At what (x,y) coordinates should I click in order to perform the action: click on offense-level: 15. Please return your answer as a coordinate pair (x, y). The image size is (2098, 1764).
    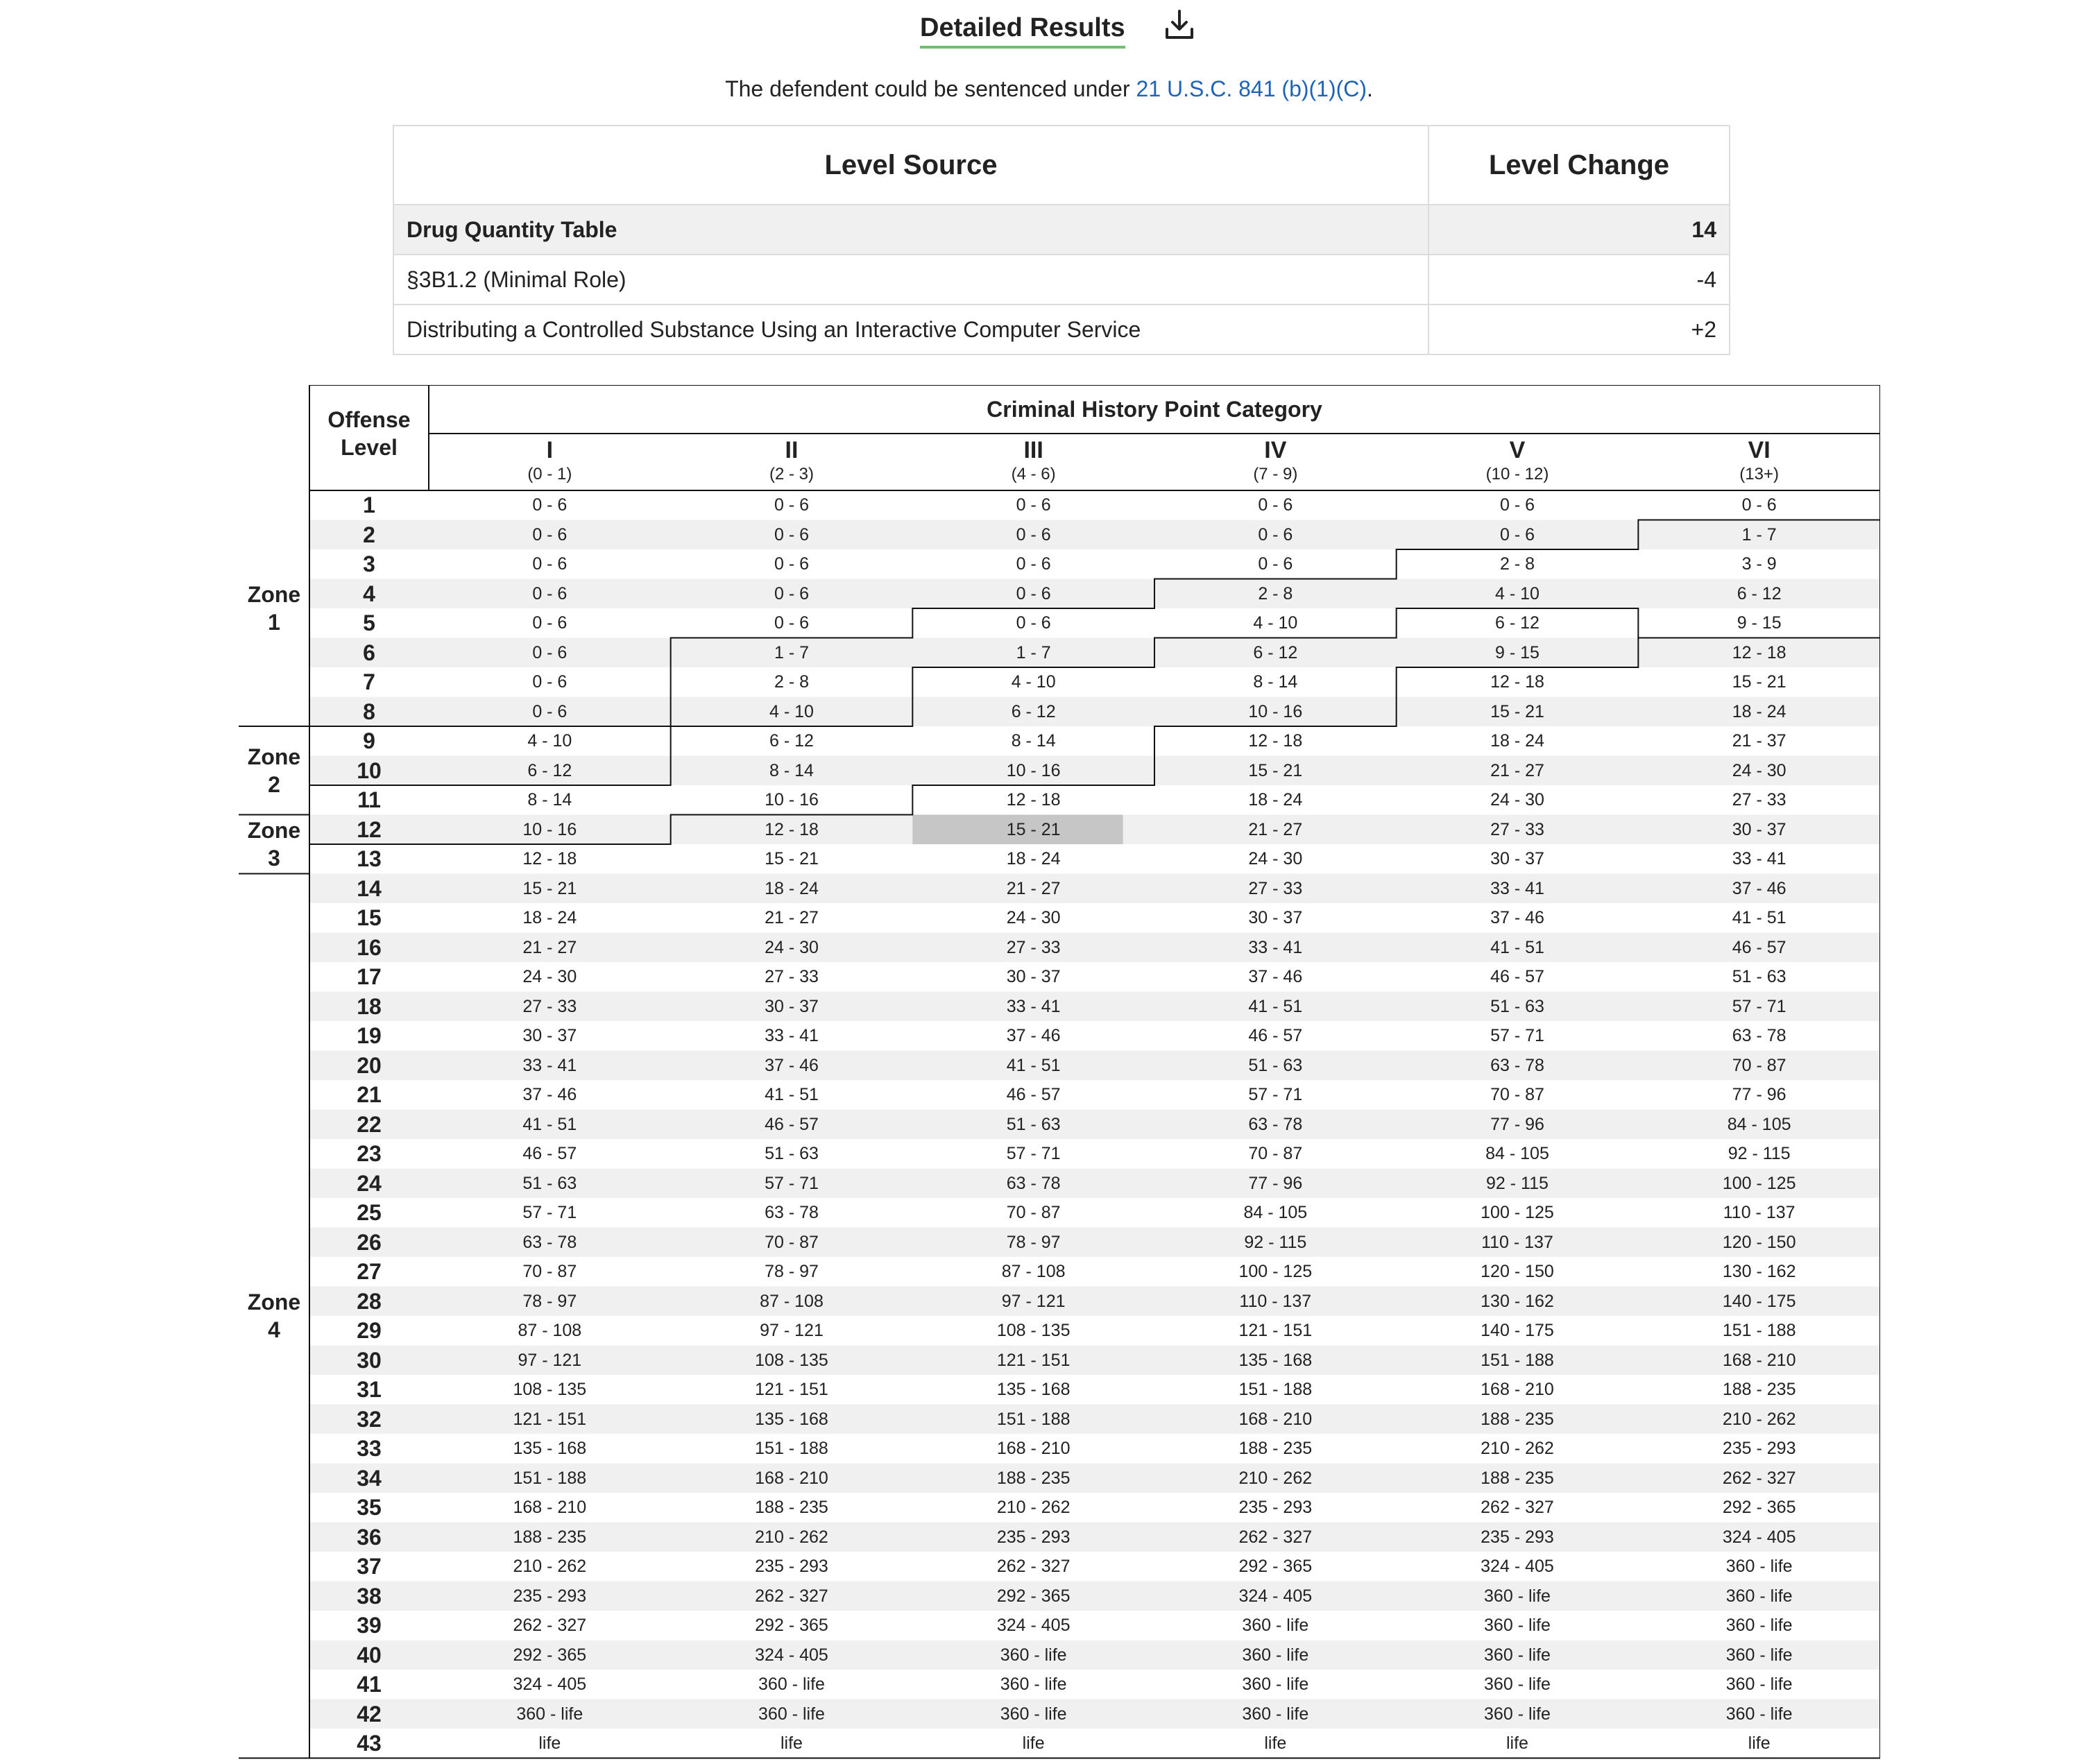
    Looking at the image, I should click on (369, 917).